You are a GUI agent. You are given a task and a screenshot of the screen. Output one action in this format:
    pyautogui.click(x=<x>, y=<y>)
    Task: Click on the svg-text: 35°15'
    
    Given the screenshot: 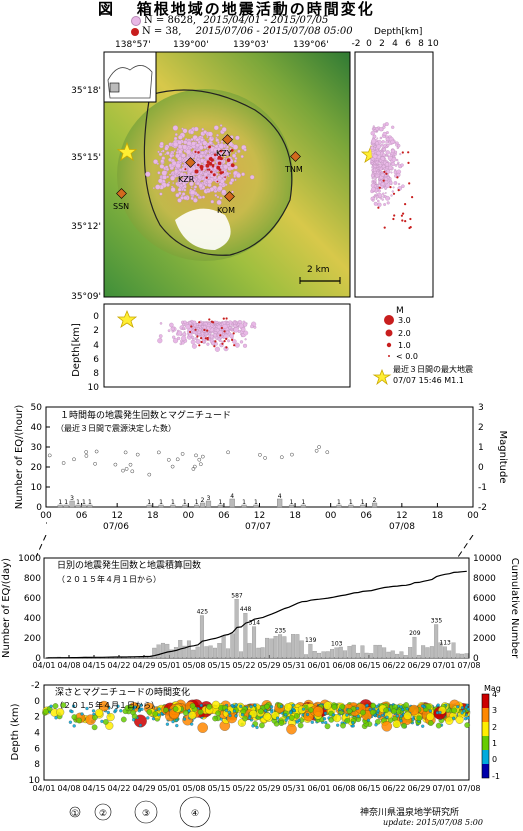 What is the action you would take?
    pyautogui.click(x=86, y=158)
    